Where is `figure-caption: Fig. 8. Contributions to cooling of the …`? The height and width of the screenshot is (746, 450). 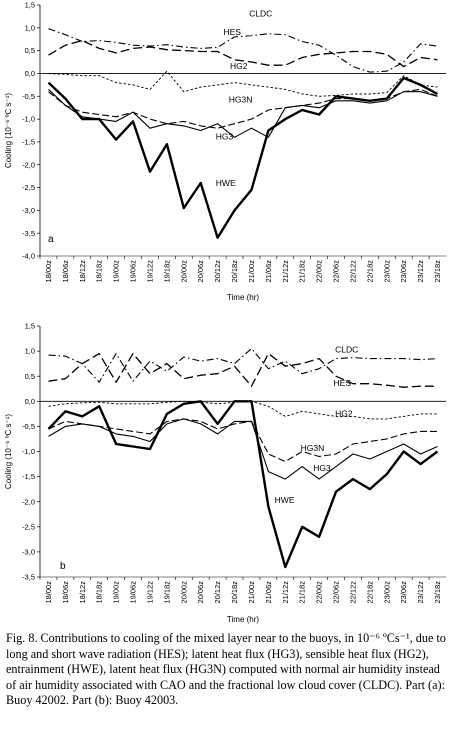
figure-caption: Fig. 8. Contributions to cooling of the … is located at coordinates (226, 669).